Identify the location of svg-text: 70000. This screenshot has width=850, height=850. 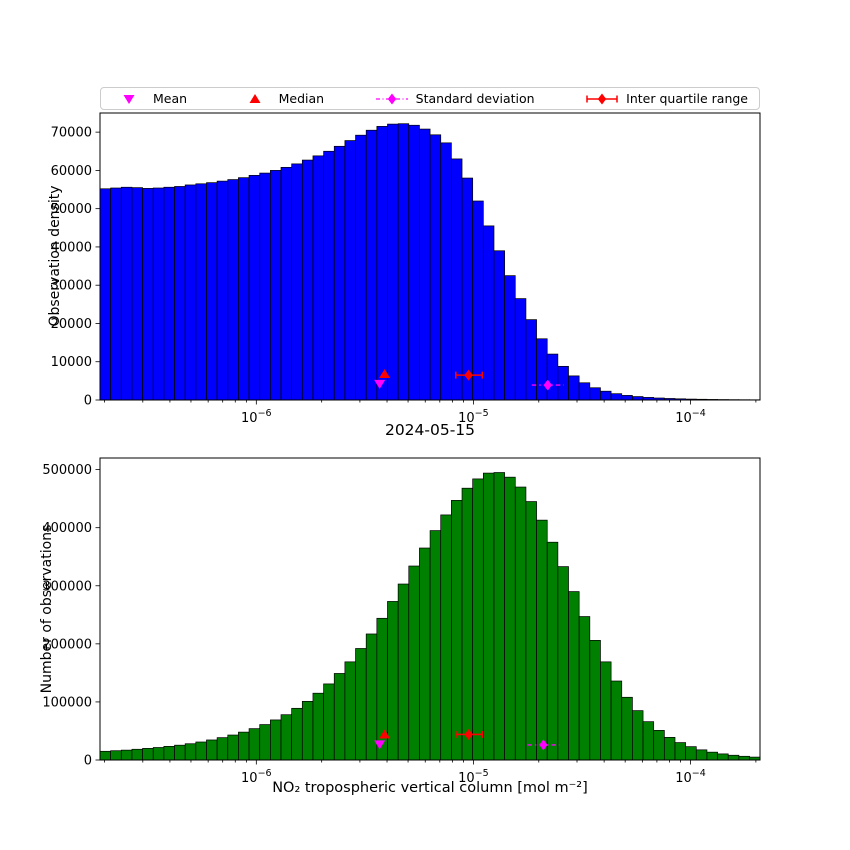
(71, 133).